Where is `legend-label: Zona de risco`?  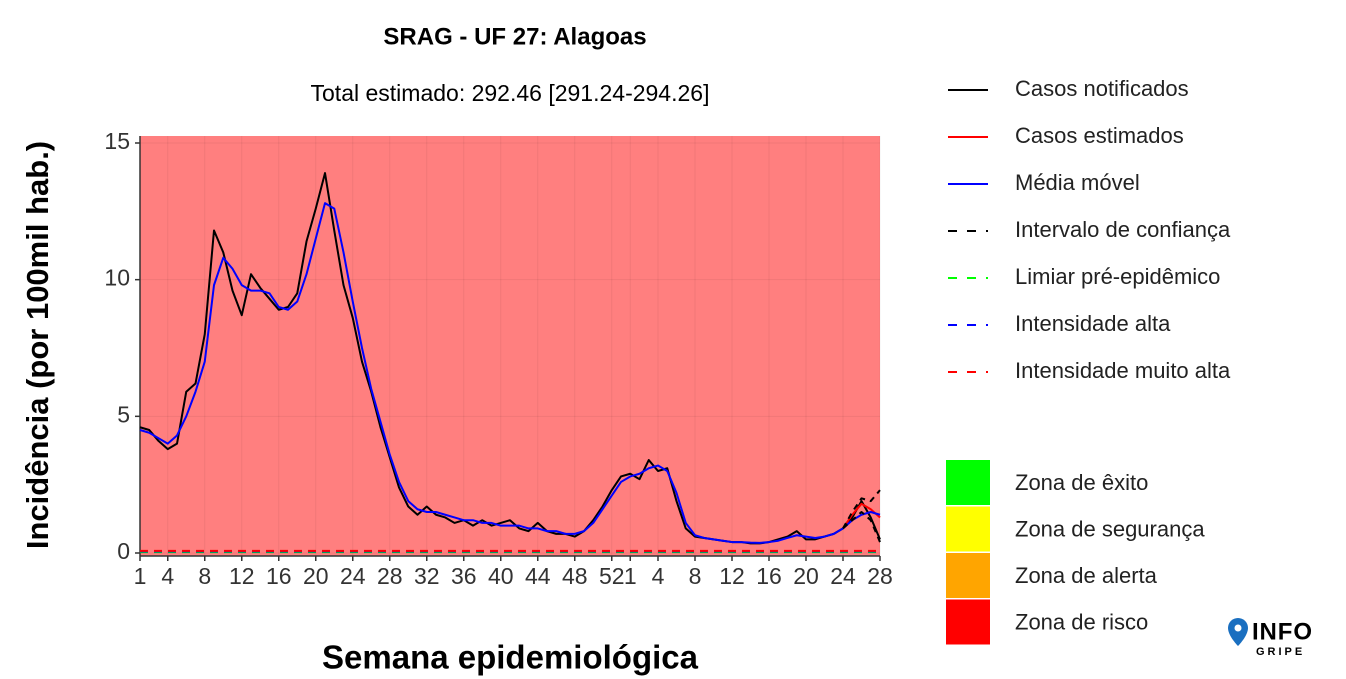
legend-label: Zona de risco is located at coordinates (1081, 621).